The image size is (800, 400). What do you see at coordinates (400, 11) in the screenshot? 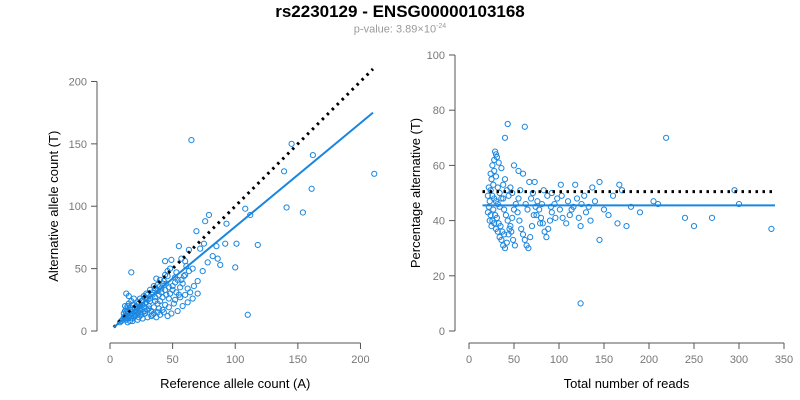
I see `chart-title: rs2230129 - ENSG00000103168` at bounding box center [400, 11].